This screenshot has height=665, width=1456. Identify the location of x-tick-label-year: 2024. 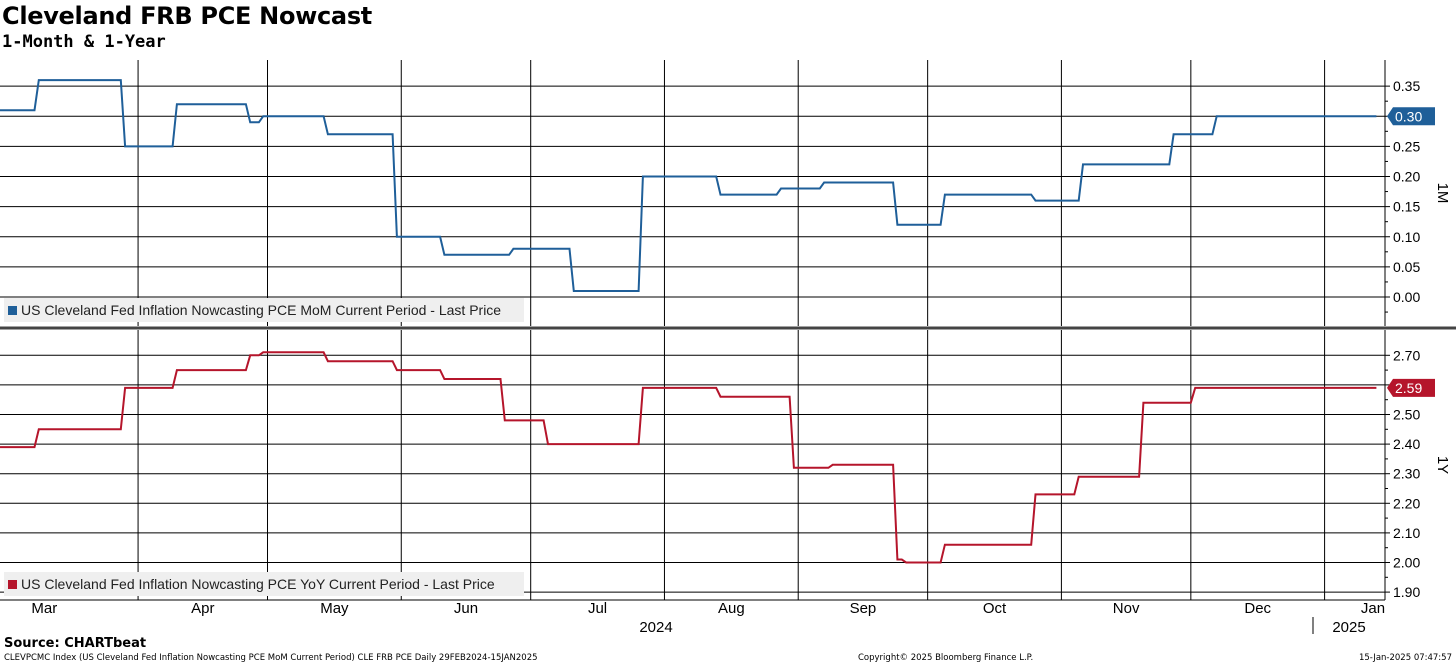
(655, 627).